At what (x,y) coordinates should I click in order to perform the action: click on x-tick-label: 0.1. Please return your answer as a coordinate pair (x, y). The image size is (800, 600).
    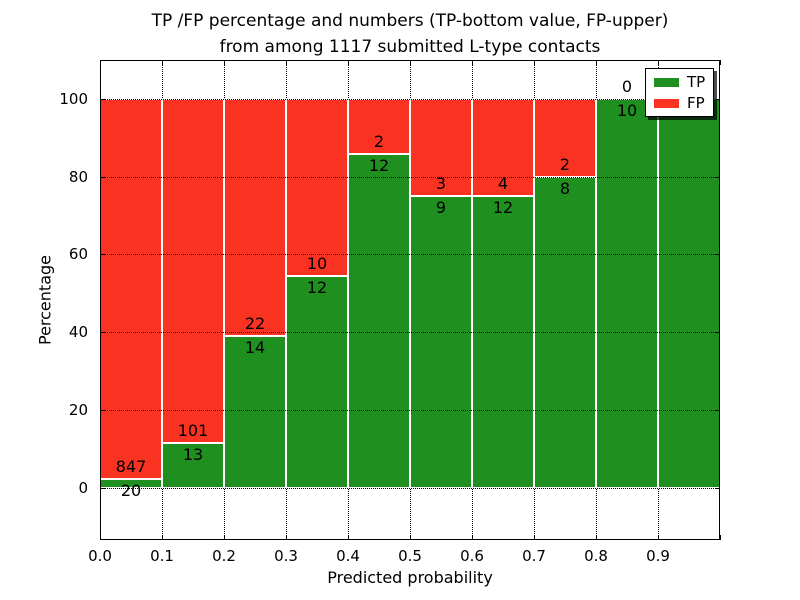
    Looking at the image, I should click on (162, 556).